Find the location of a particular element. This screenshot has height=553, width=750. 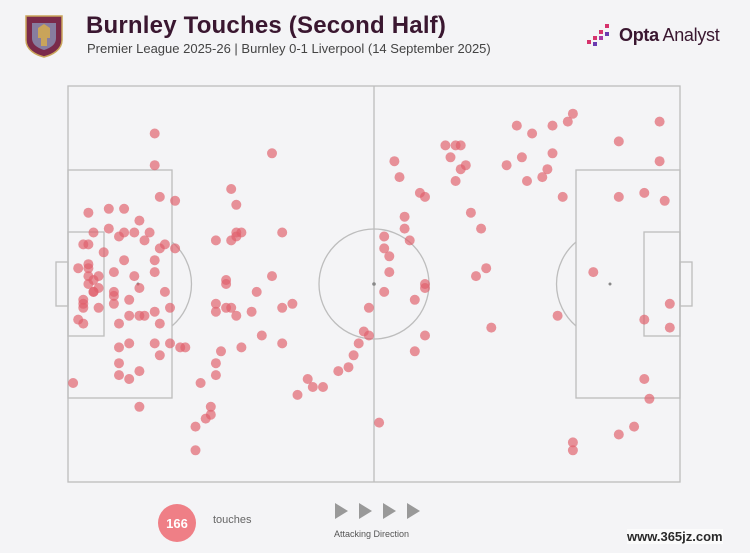

touch-label: touches is located at coordinates (232, 520).